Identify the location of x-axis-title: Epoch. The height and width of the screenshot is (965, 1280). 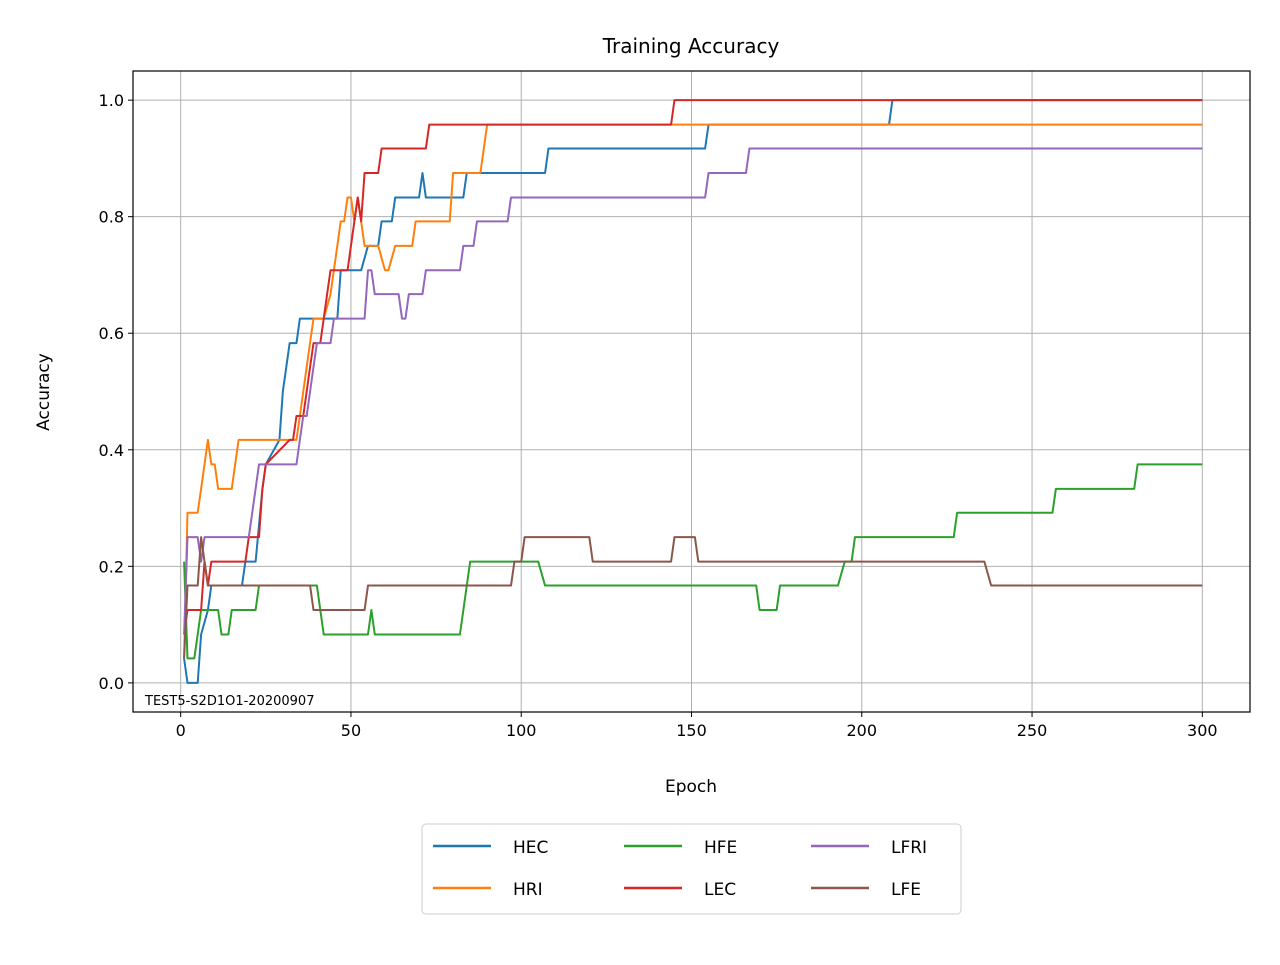
(691, 787).